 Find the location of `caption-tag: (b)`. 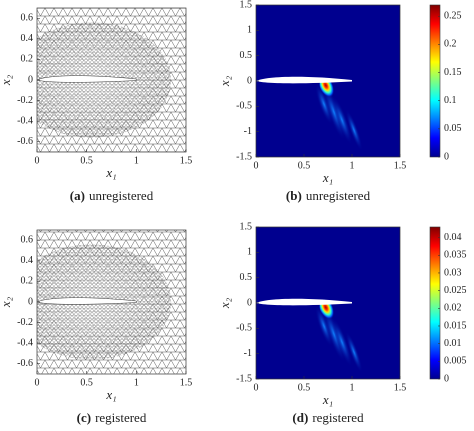

caption-tag: (b) is located at coordinates (294, 195).